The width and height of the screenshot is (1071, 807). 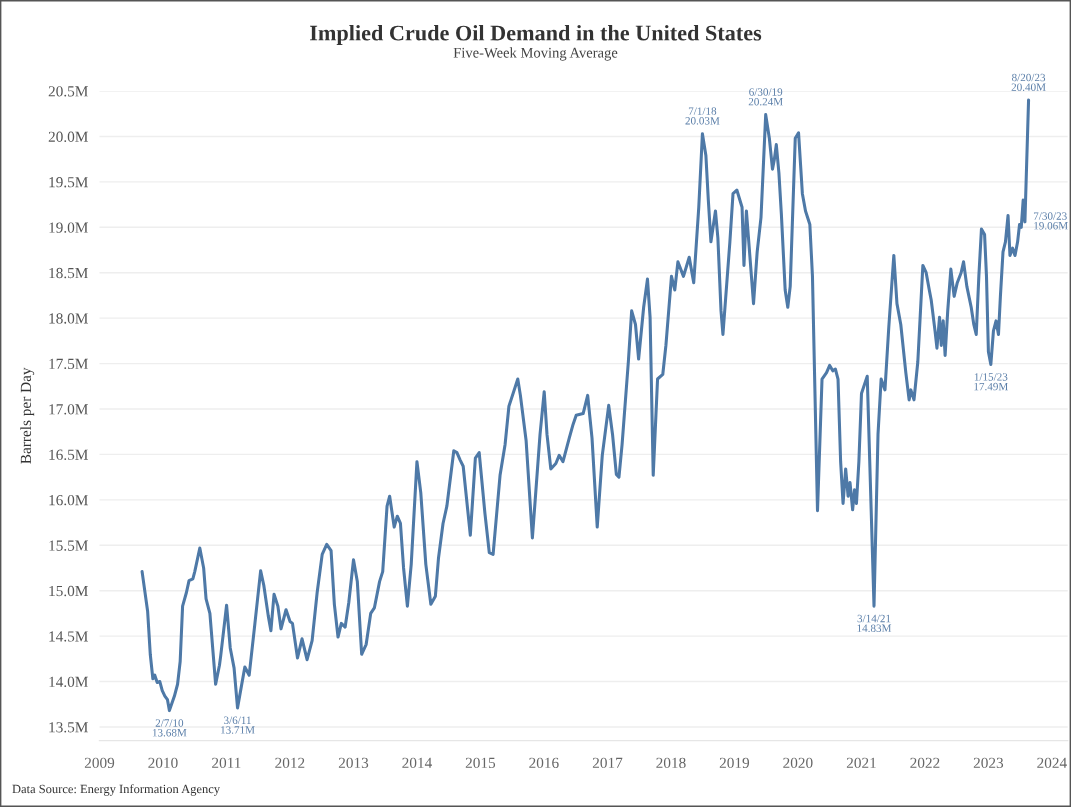 I want to click on annotation: 7/1/18 20.03M, so click(x=702, y=116).